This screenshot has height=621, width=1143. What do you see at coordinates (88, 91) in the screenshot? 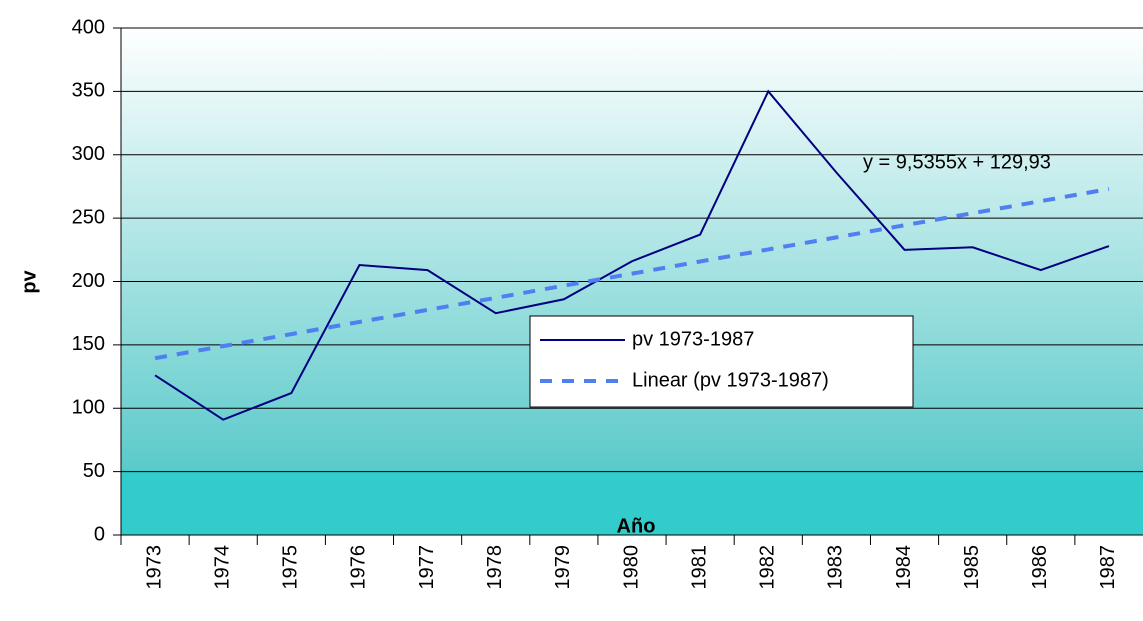
I see `y-tick-label: 350` at bounding box center [88, 91].